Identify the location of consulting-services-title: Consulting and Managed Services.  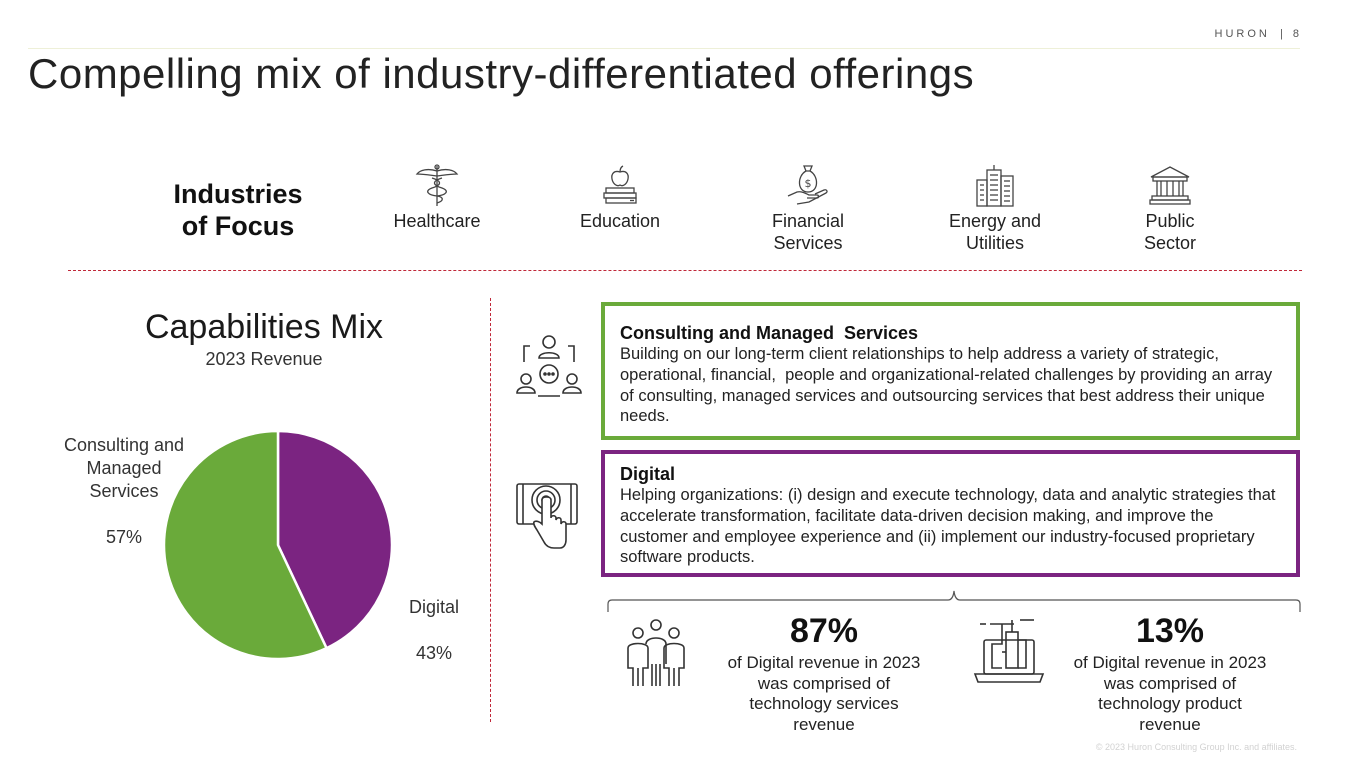
(769, 333).